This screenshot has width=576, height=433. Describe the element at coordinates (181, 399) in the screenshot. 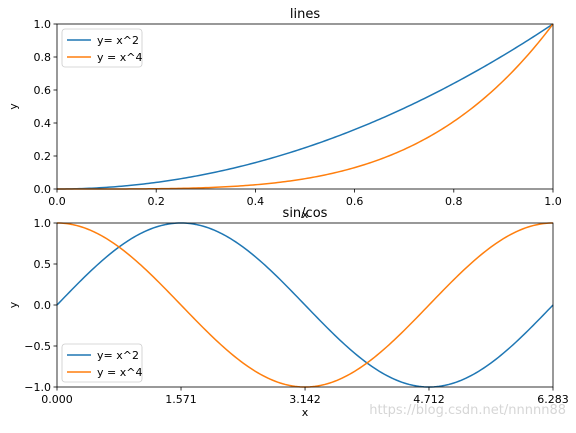

I see `x-tick-label: 1.571` at that location.